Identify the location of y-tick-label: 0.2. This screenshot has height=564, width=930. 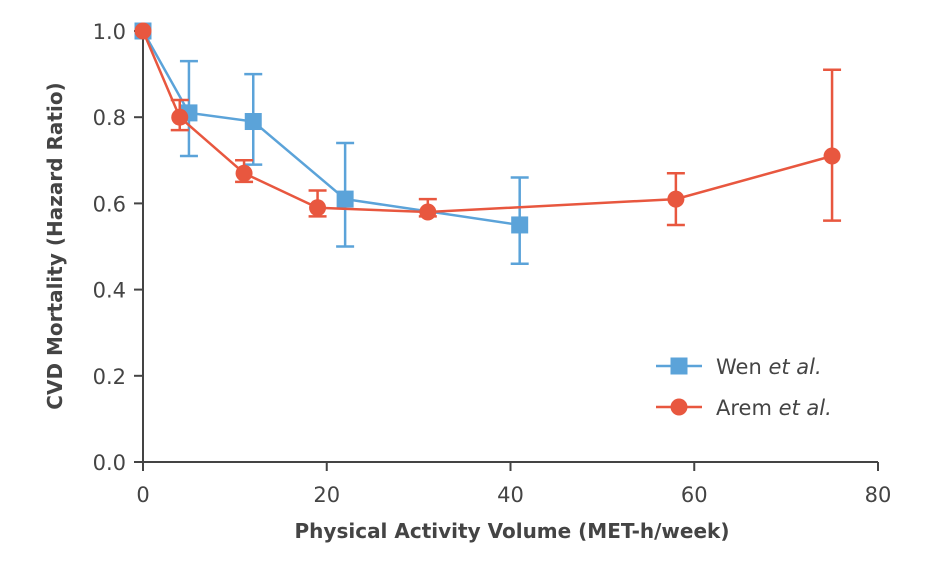
(109, 377).